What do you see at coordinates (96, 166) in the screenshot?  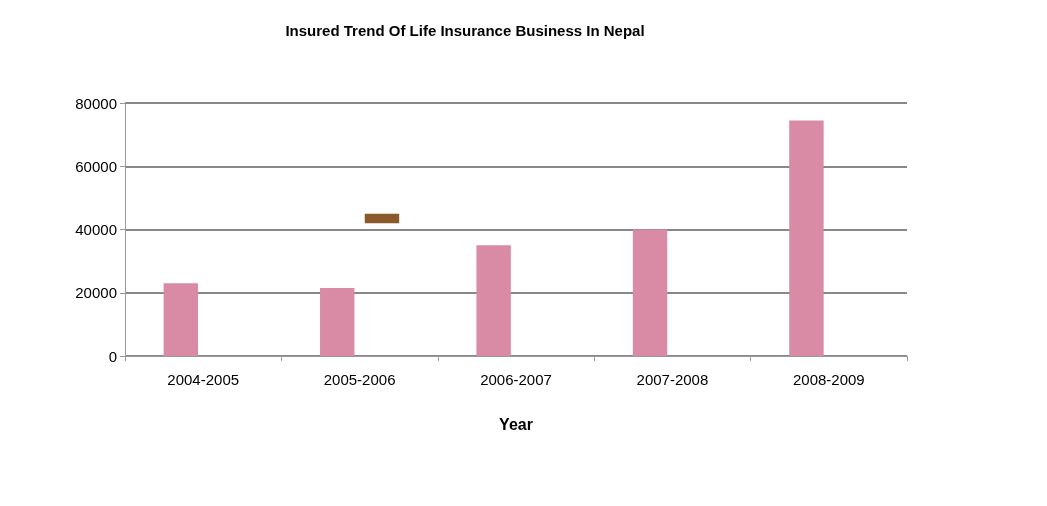 I see `y-tick-label: 60000` at bounding box center [96, 166].